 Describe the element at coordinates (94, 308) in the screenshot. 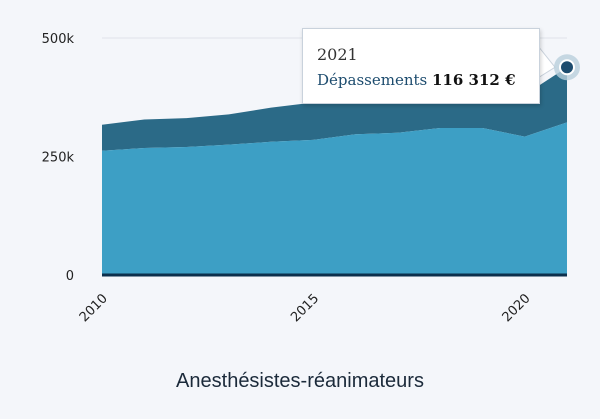

I see `x-tick-label: 2010` at that location.